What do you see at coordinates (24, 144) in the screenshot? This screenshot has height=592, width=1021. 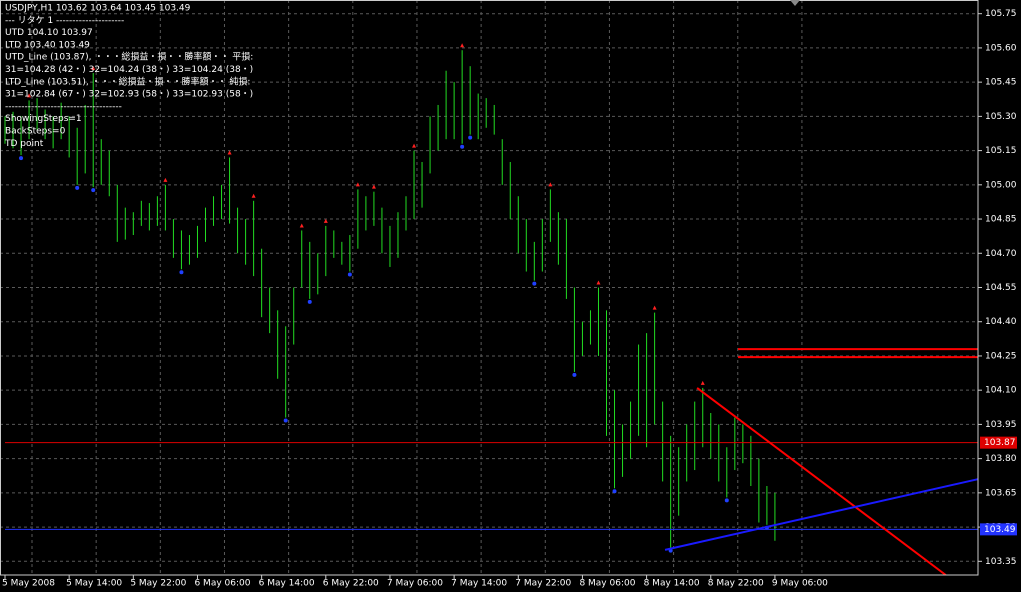 I see `info-line: TD point` at bounding box center [24, 144].